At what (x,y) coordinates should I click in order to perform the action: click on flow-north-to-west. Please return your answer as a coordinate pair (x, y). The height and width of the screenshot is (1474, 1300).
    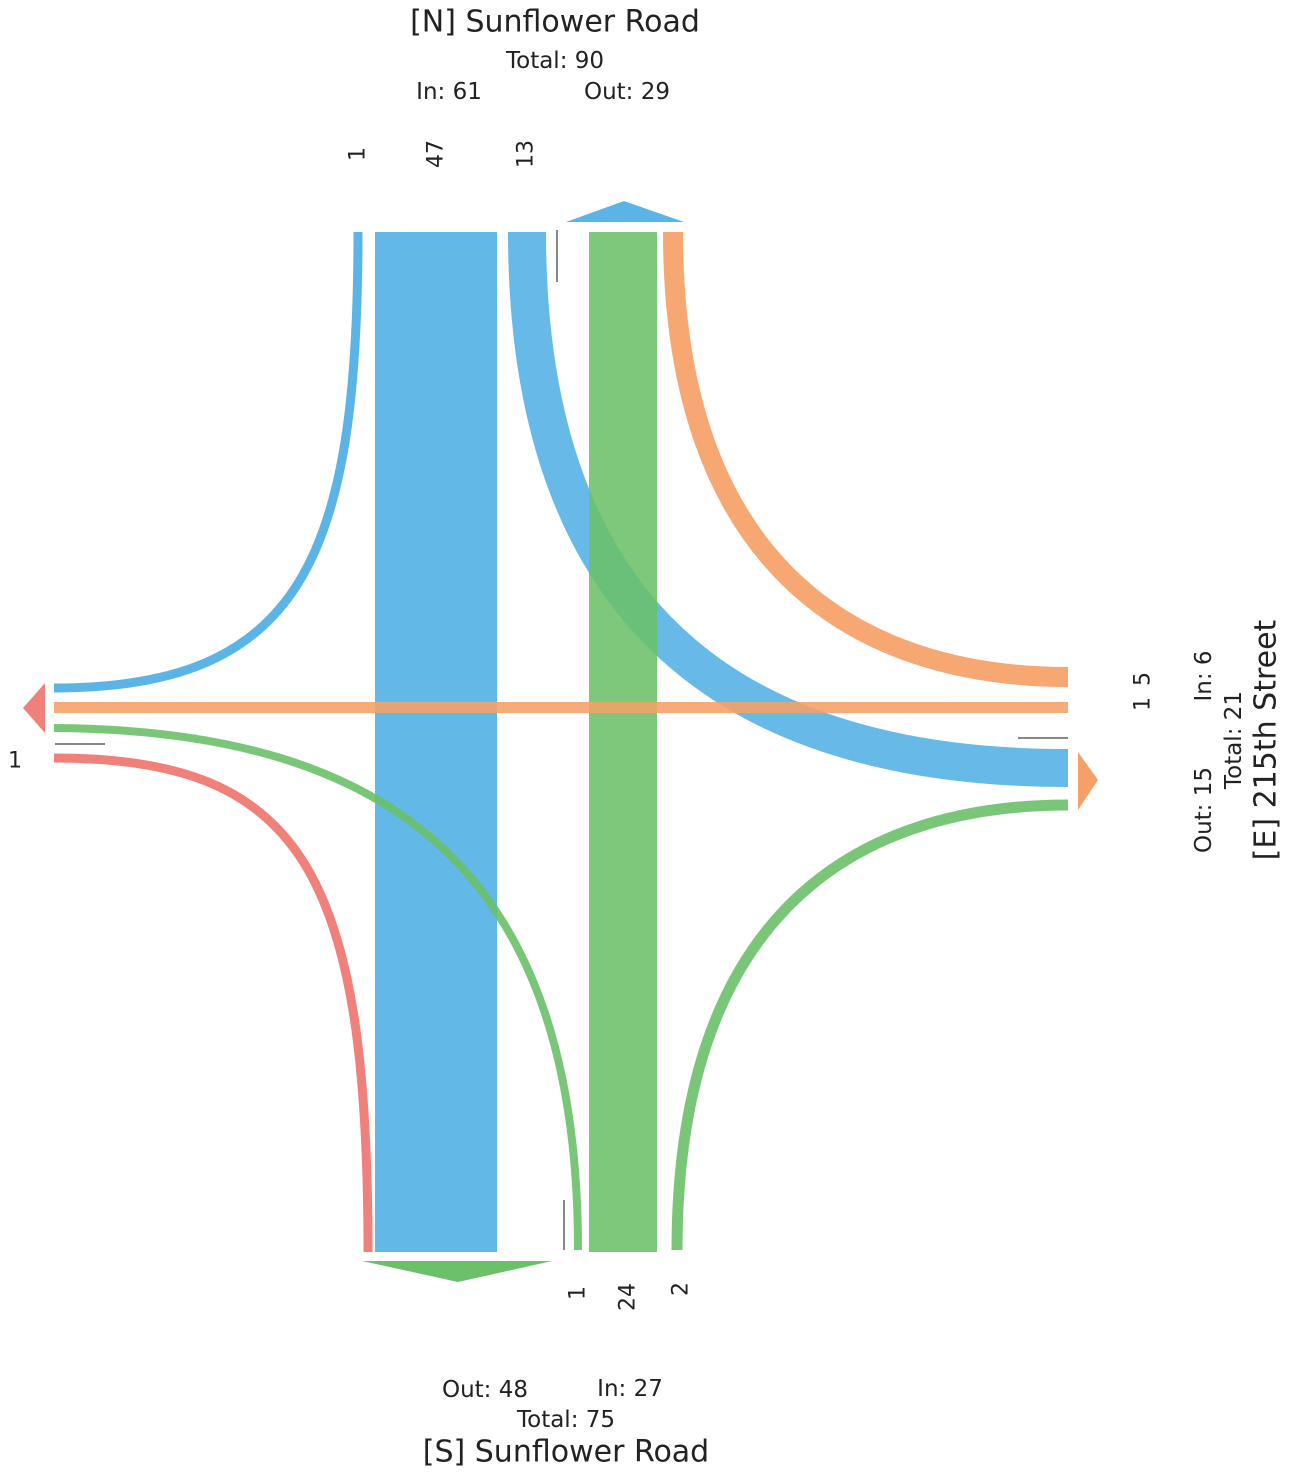
    Looking at the image, I should click on (208, 462).